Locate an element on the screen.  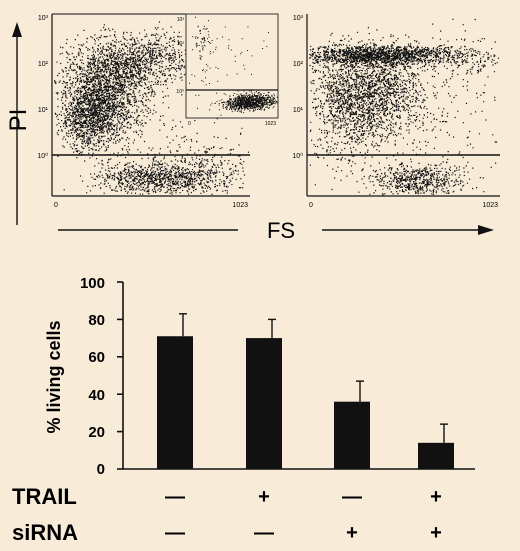
sirna-sign-4: + is located at coordinates (436, 533).